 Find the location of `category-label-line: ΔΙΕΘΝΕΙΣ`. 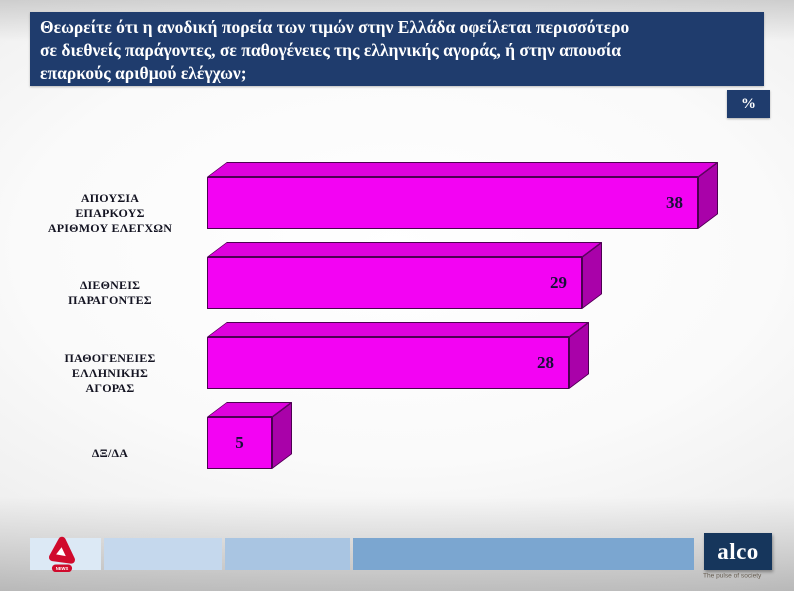

category-label-line: ΔΙΕΘΝΕΙΣ is located at coordinates (110, 285).